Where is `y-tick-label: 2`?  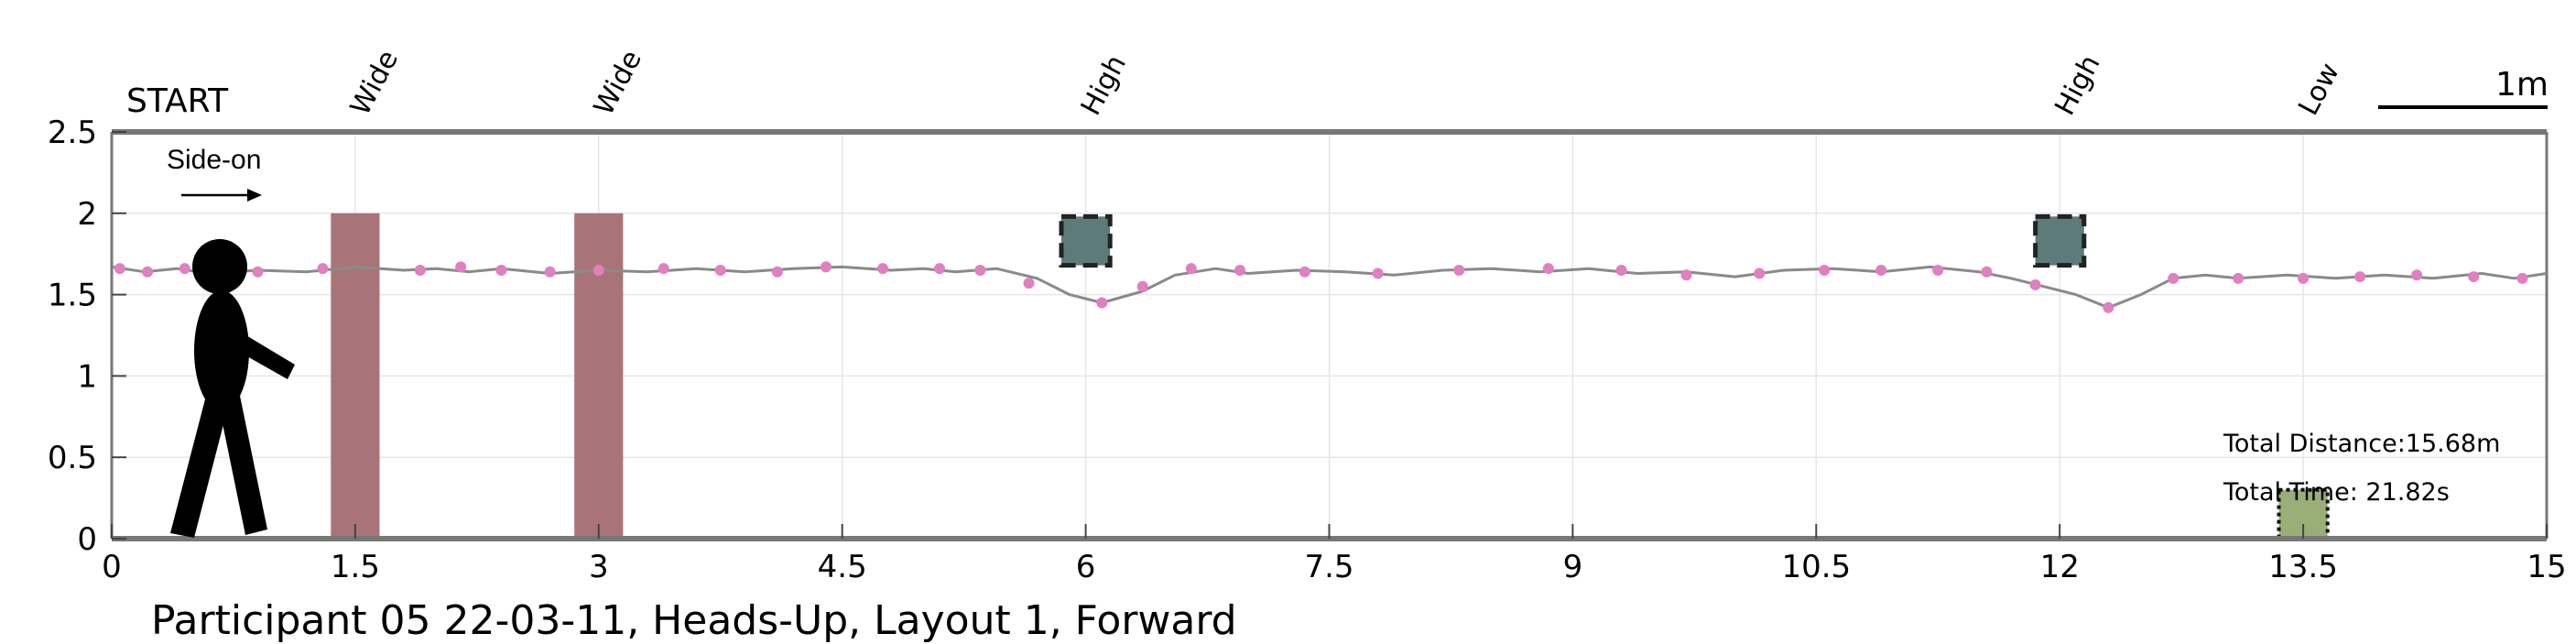
y-tick-label: 2 is located at coordinates (87, 215).